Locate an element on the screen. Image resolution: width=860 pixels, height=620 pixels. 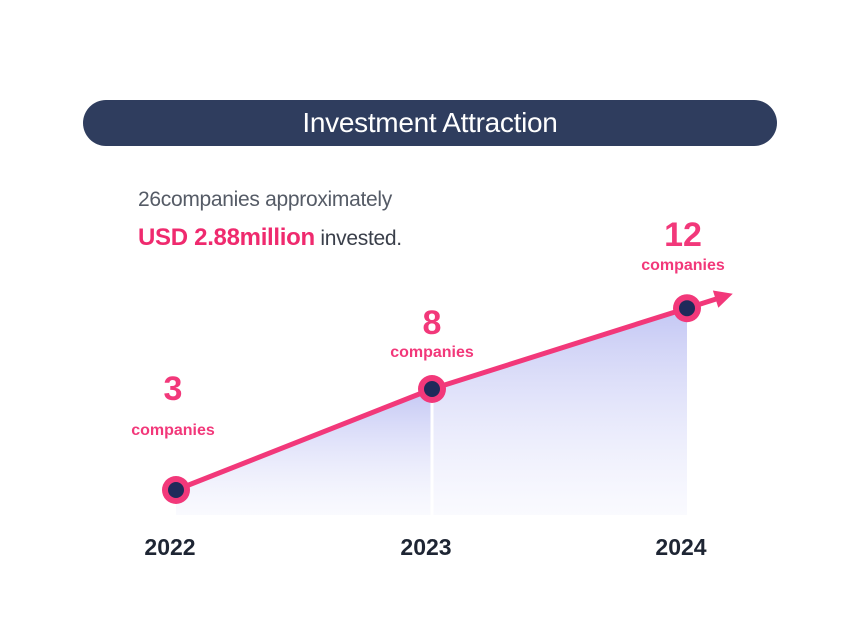
summary-line-amount: USD 2.88million invested. is located at coordinates (270, 238).